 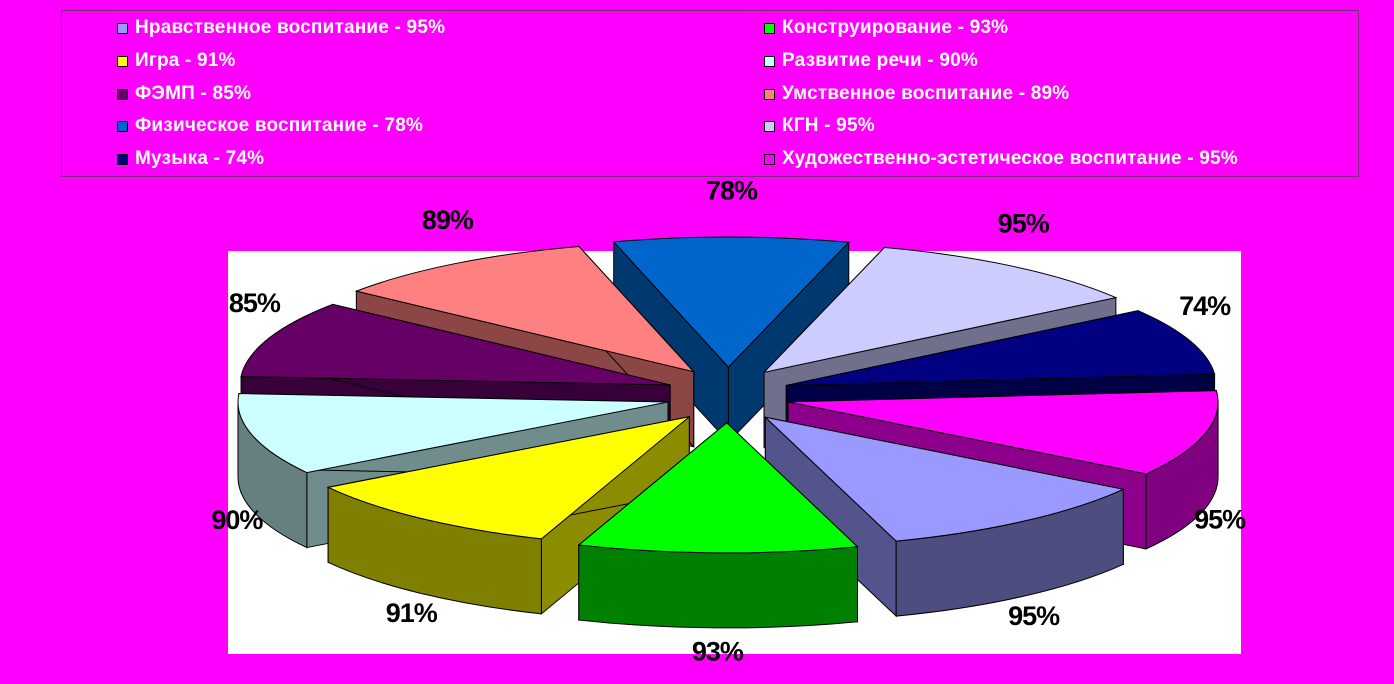 What do you see at coordinates (718, 651) in the screenshot?
I see `data-label: 93%` at bounding box center [718, 651].